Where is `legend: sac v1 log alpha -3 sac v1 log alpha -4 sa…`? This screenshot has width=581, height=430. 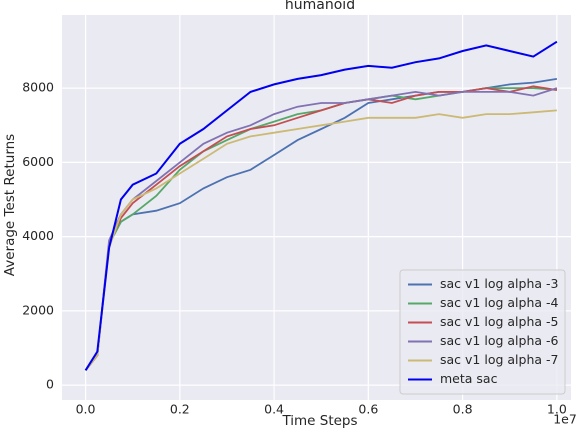 legend: sac v1 log alpha -3 sac v1 log alpha -4 sa… is located at coordinates (482, 332).